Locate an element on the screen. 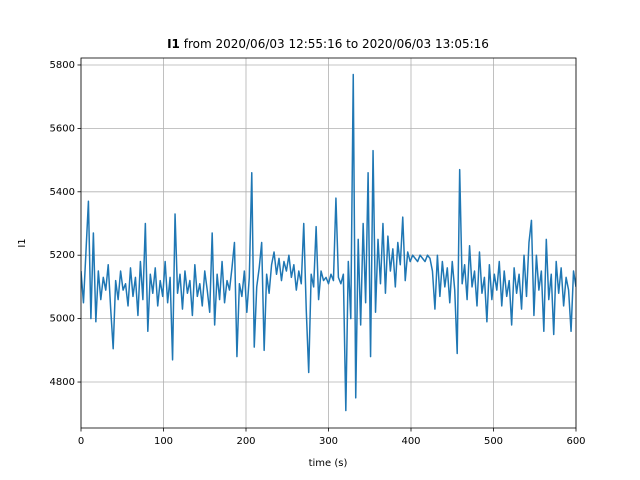  y-tick-label: 5200 is located at coordinates (62, 255).